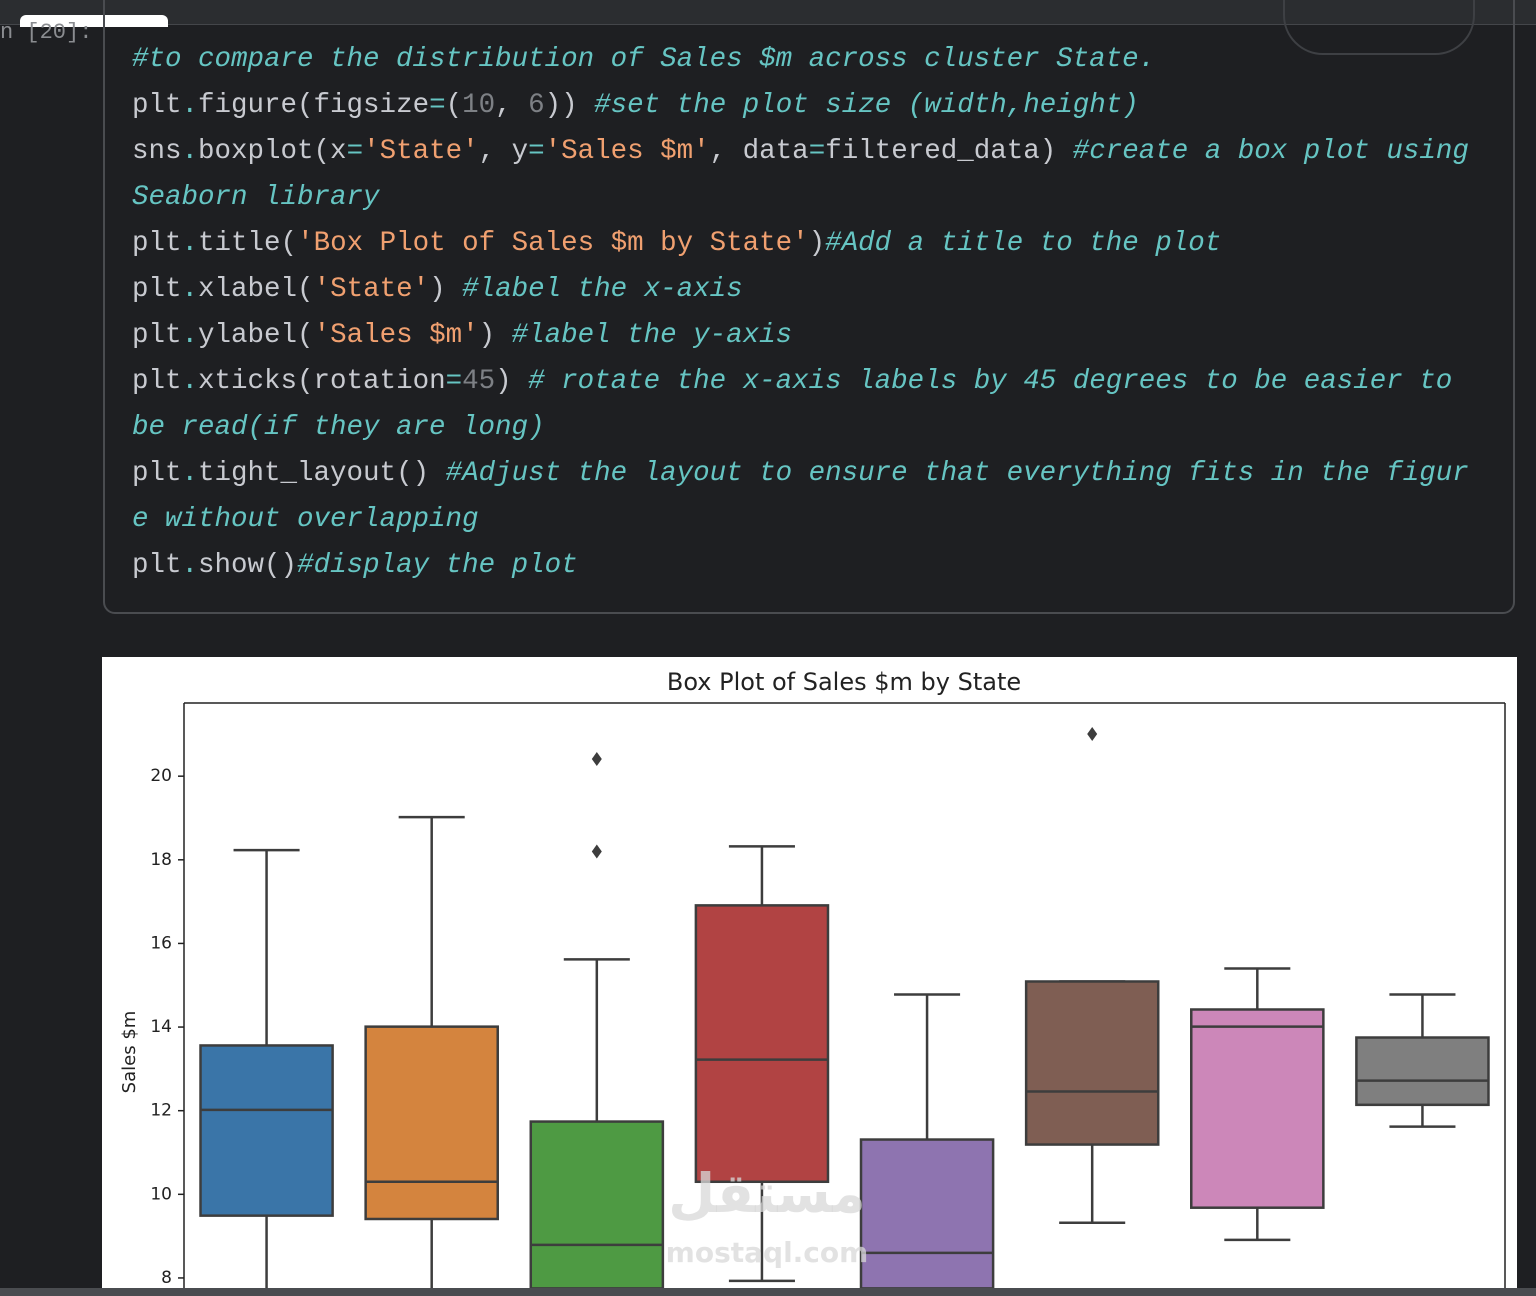  I want to click on code-token: , y, so click(503, 151).